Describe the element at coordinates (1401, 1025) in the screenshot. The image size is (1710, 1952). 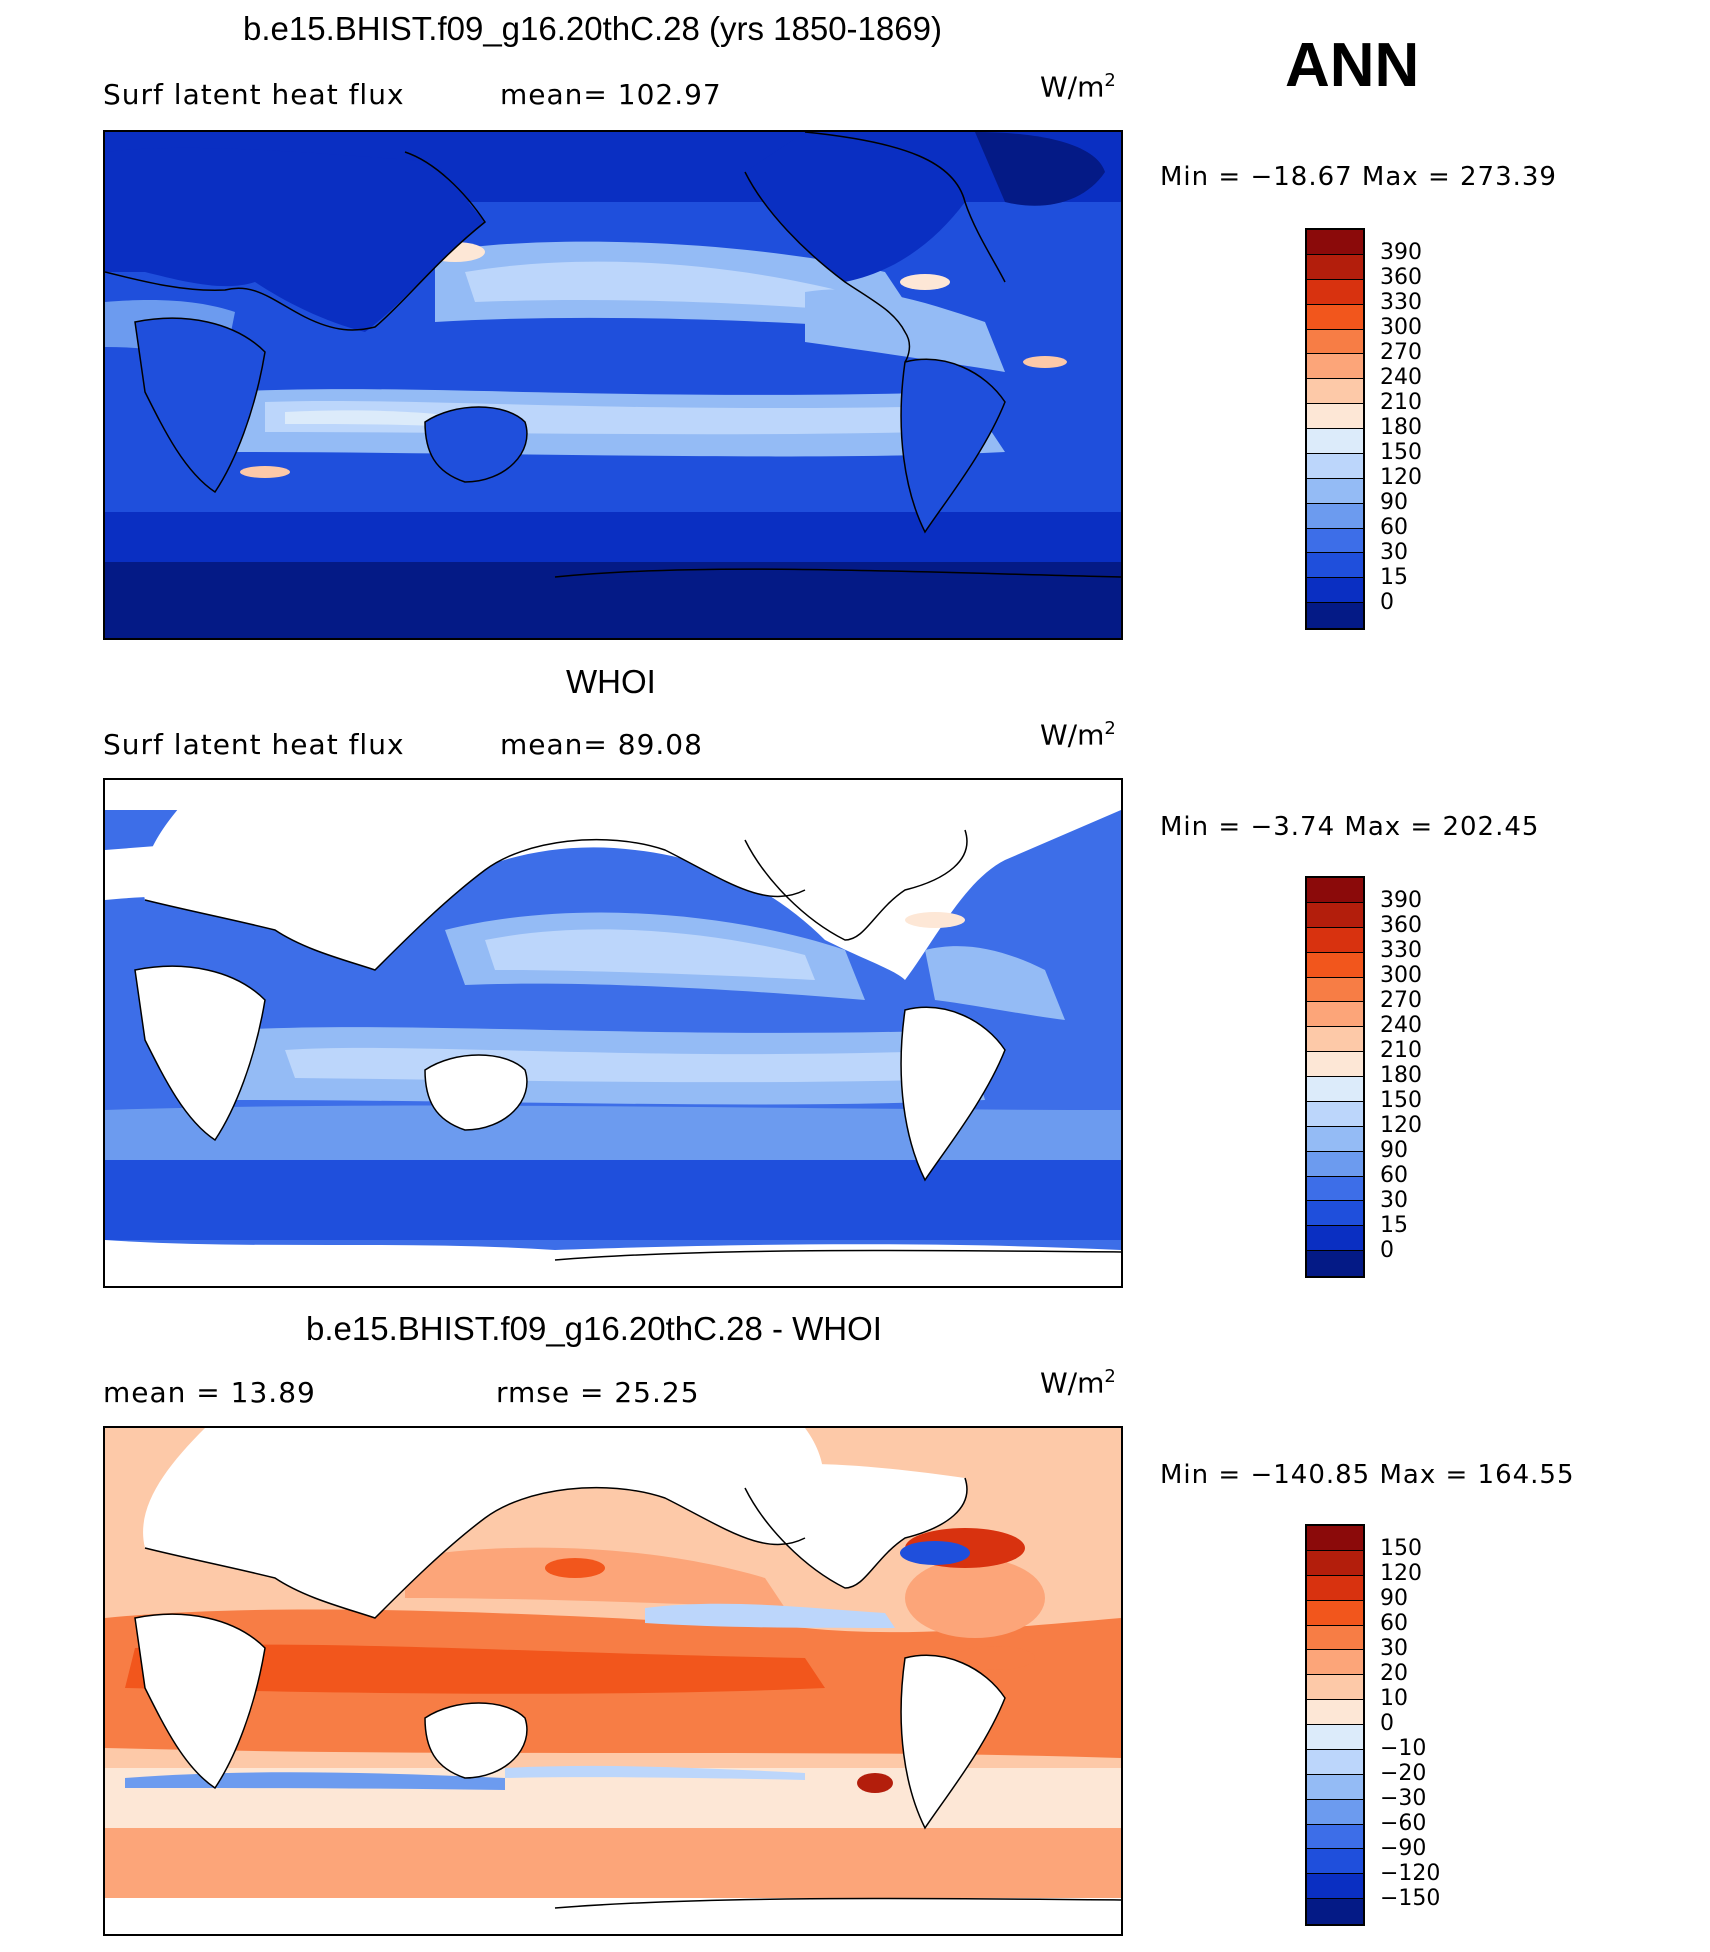
I see `colorbar-tick-label: 240` at that location.